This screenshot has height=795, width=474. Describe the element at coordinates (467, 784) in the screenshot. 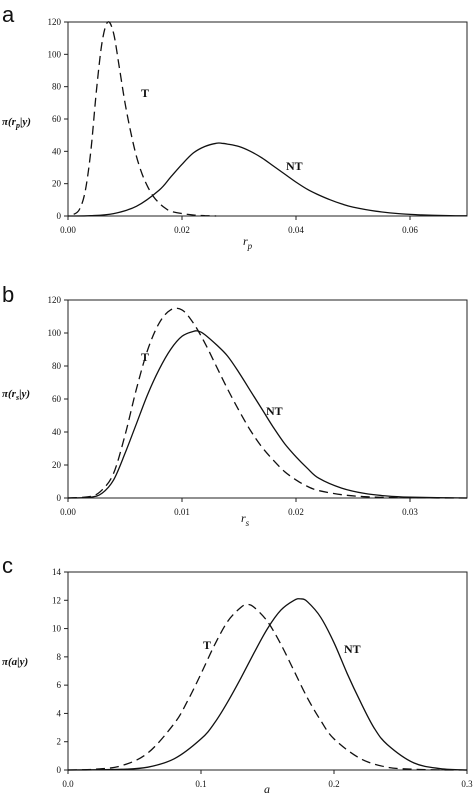

I see `x-tick-label: 0.3` at that location.